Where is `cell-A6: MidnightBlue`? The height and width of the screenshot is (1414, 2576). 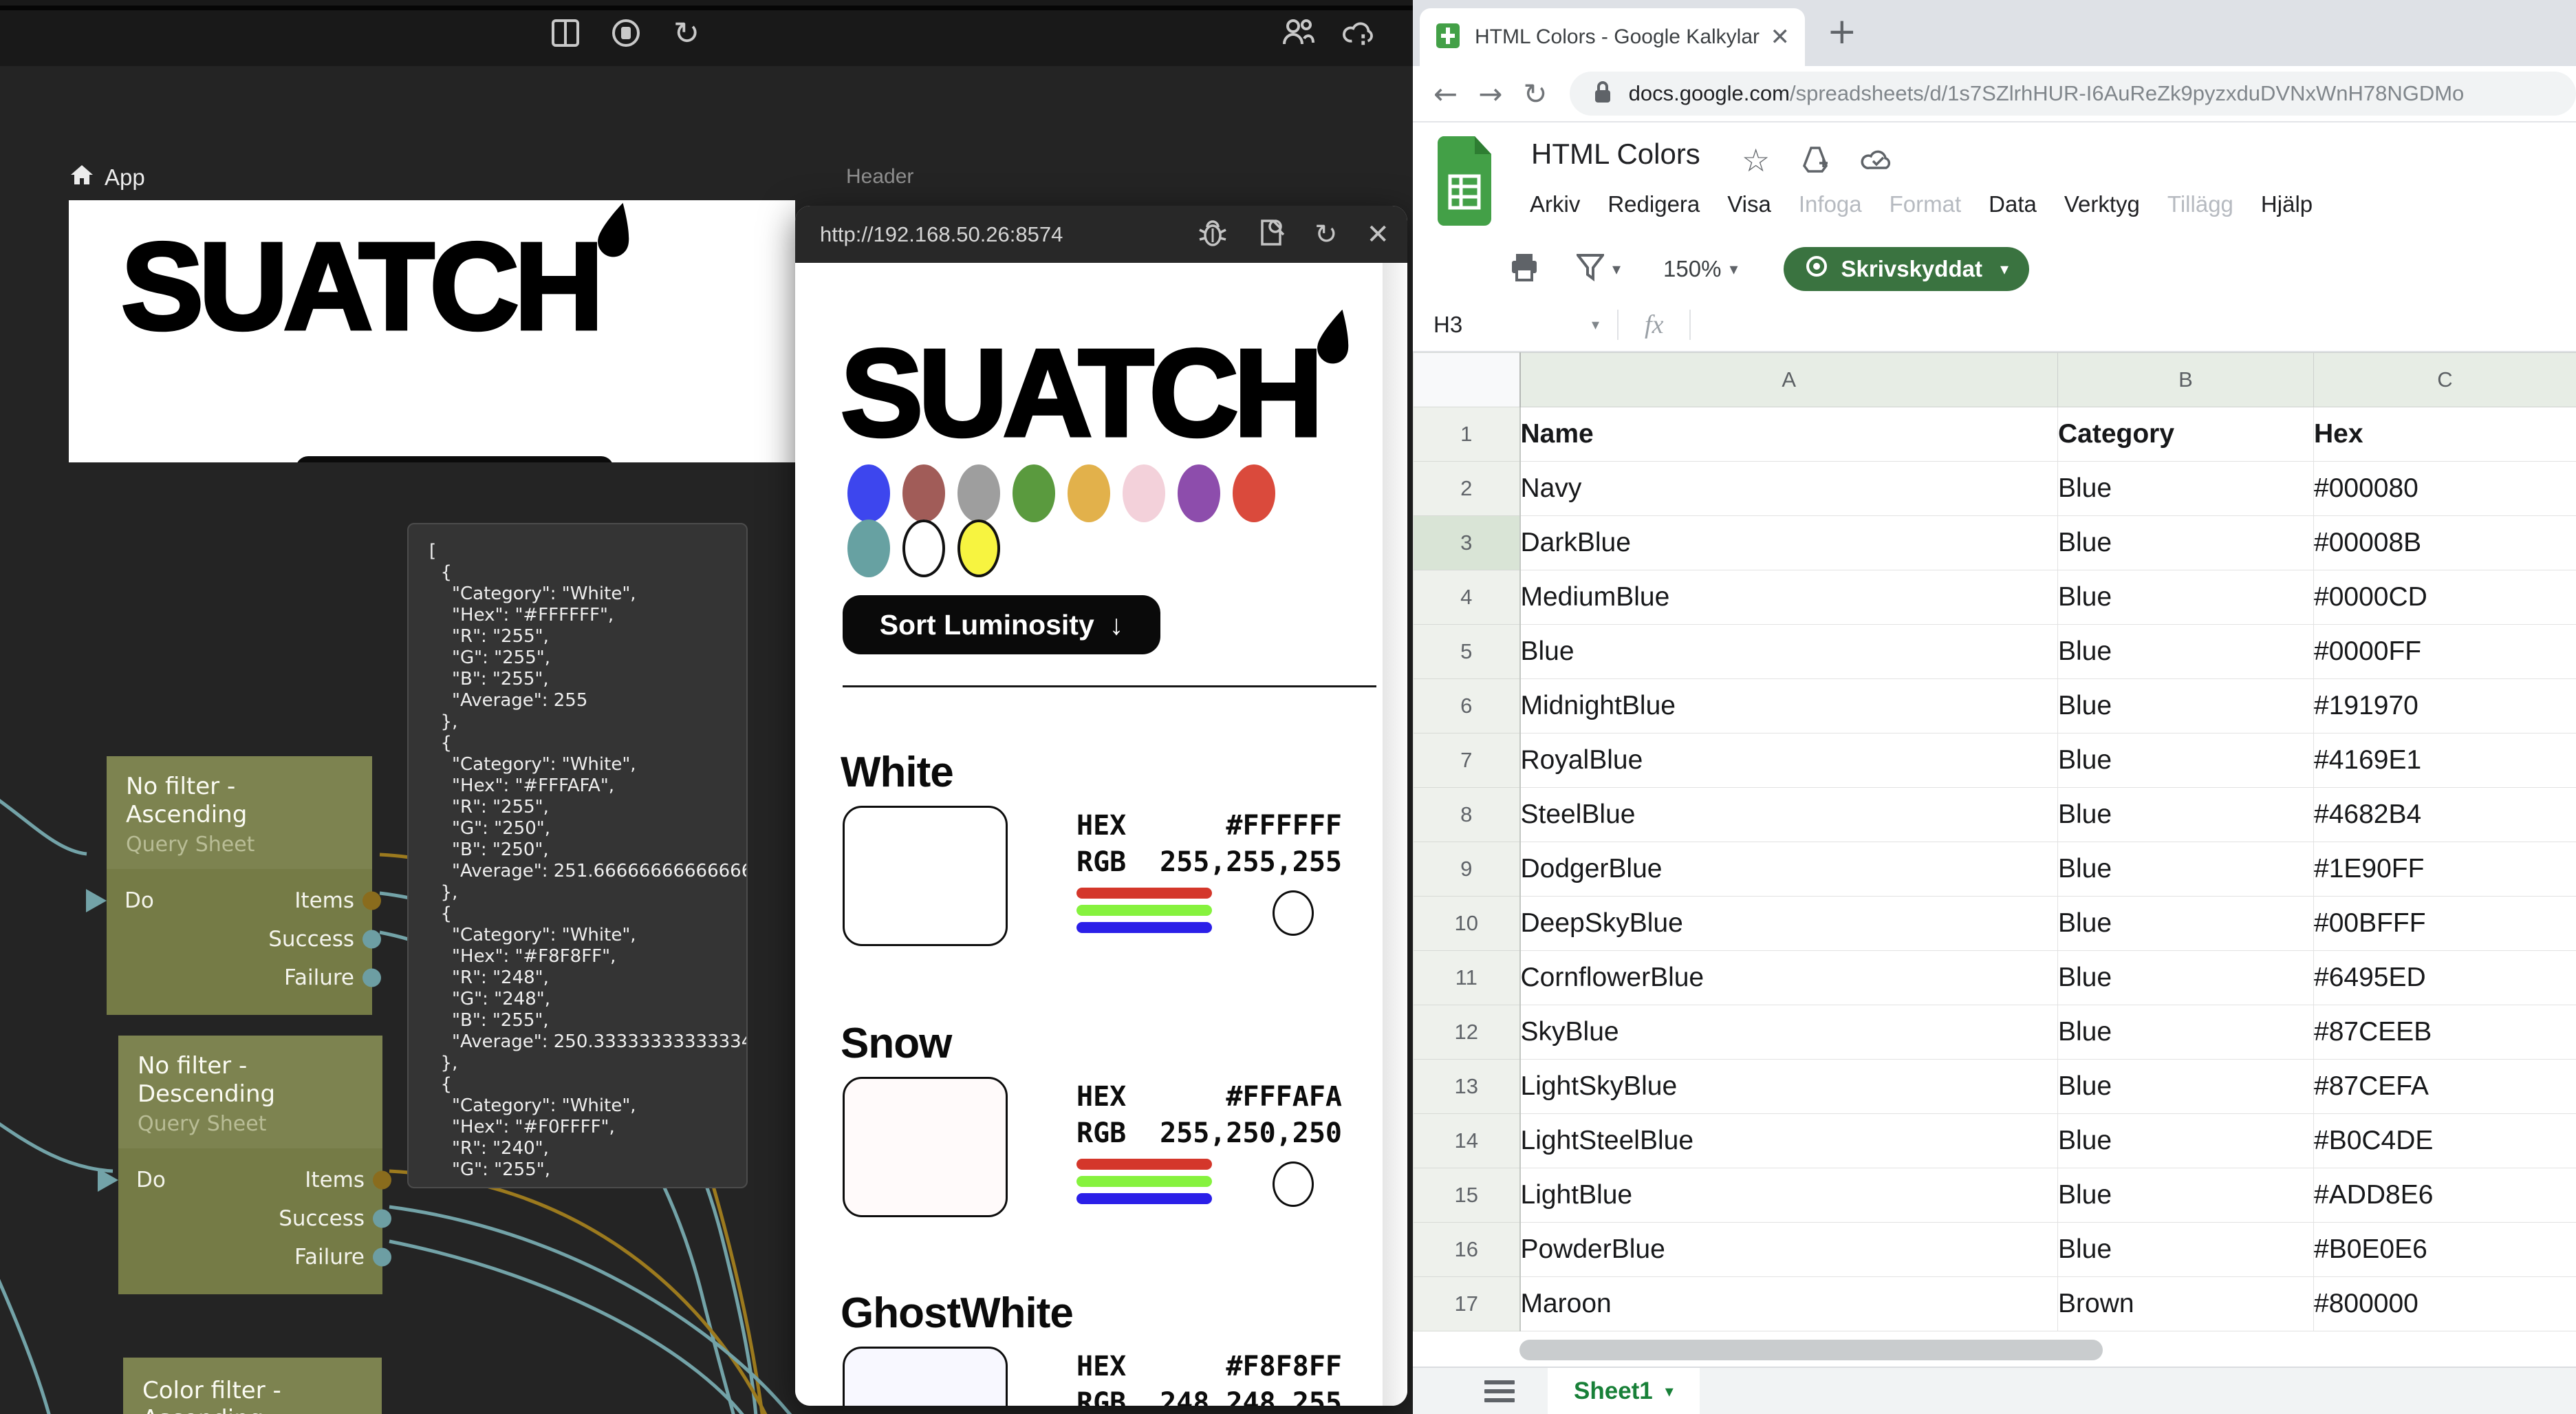
cell-A6: MidnightBlue is located at coordinates (1788, 705).